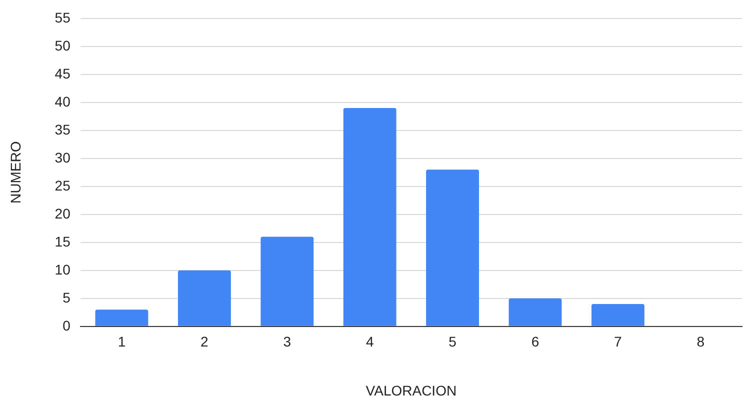 The height and width of the screenshot is (408, 744). What do you see at coordinates (287, 342) in the screenshot?
I see `x-tick-label: 3` at bounding box center [287, 342].